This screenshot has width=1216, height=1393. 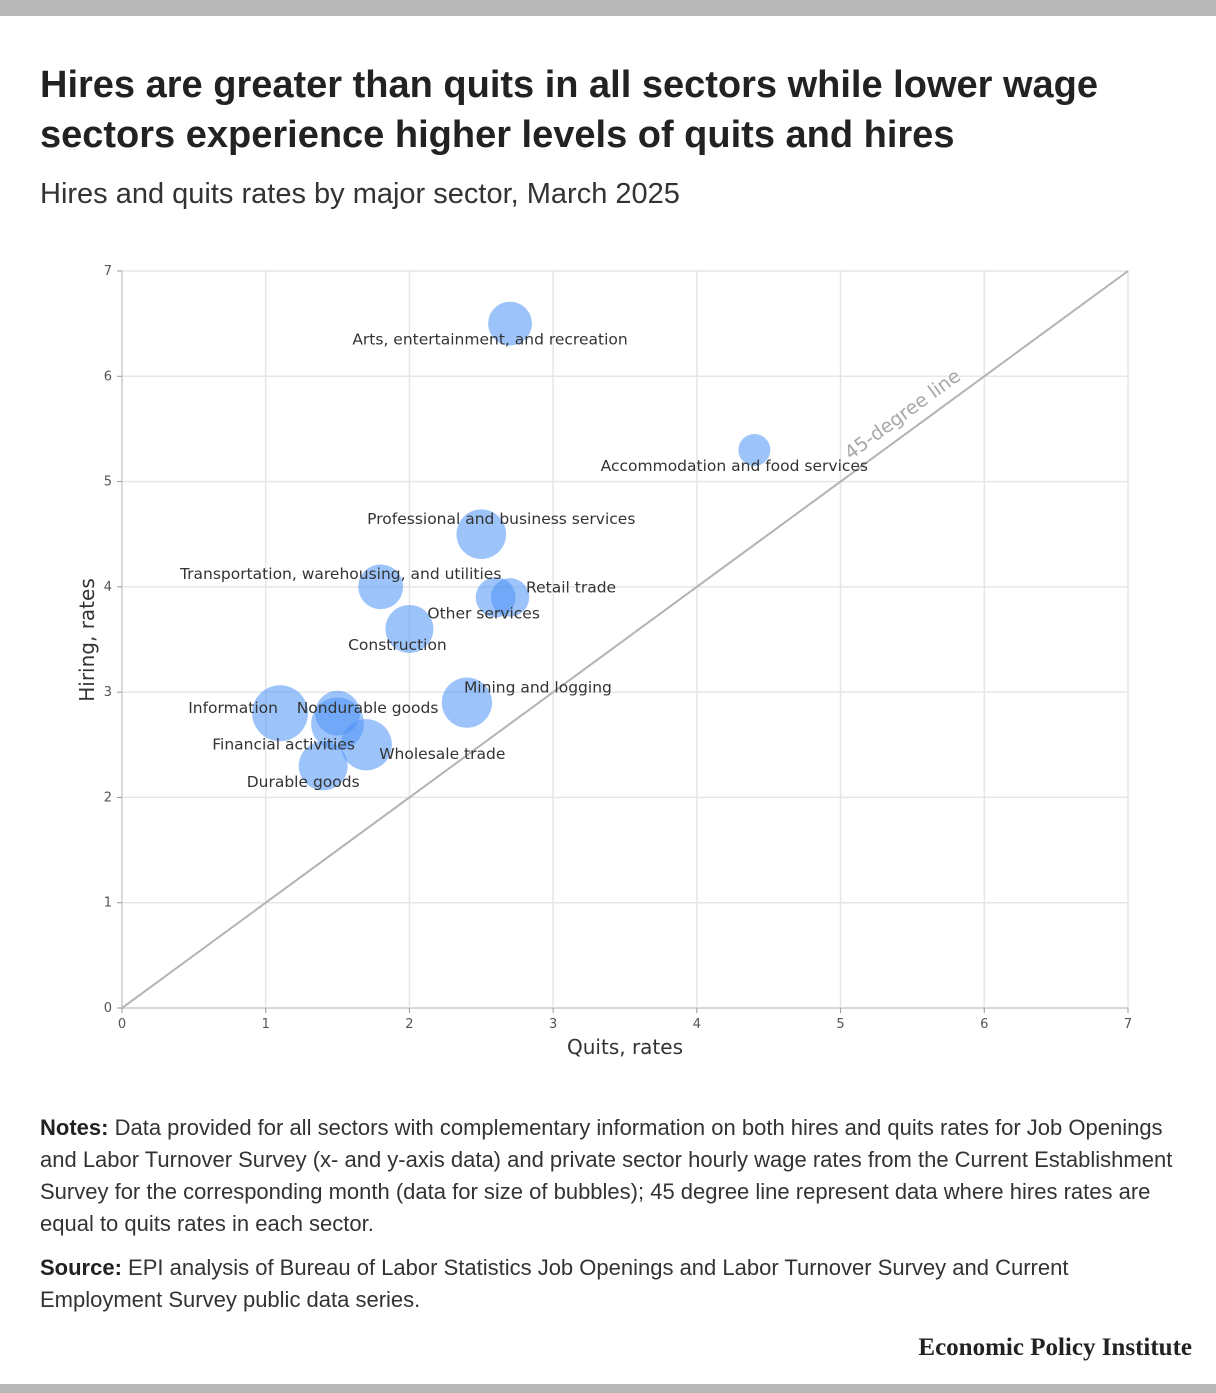 What do you see at coordinates (409, 1024) in the screenshot?
I see `x-tick-label: 2` at bounding box center [409, 1024].